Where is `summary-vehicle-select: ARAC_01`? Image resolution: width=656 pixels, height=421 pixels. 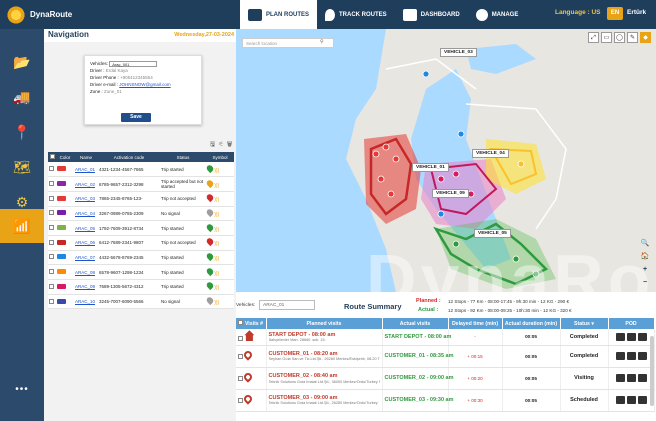 summary-vehicle-select: ARAC_01 is located at coordinates (287, 305).